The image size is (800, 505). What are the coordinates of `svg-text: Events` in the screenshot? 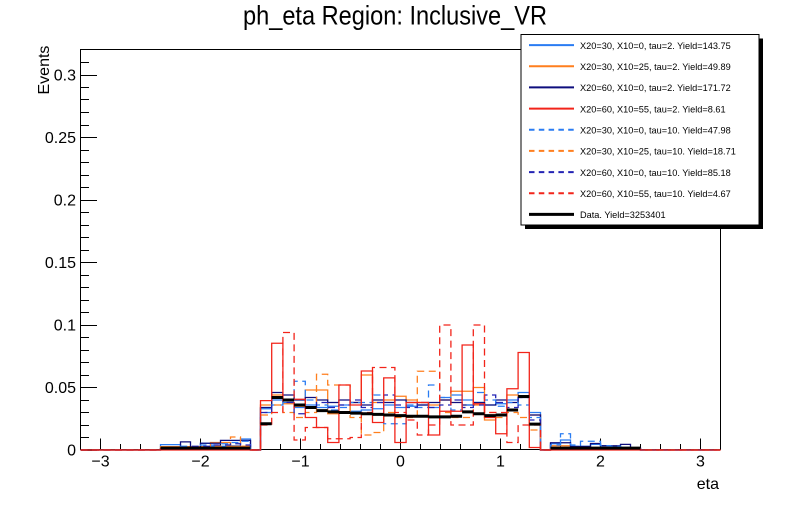 It's located at (44, 70).